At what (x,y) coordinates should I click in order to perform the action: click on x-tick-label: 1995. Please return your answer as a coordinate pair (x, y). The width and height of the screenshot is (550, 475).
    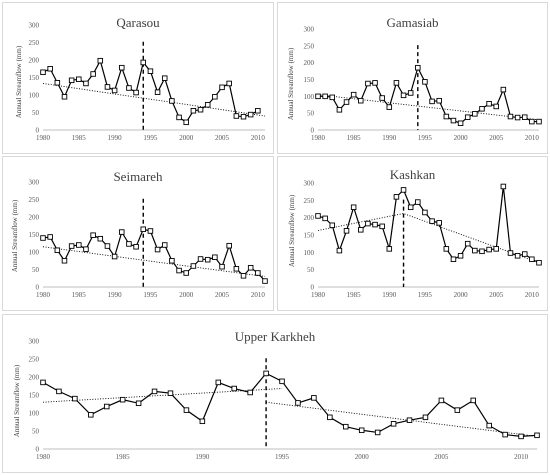
    Looking at the image, I should click on (150, 295).